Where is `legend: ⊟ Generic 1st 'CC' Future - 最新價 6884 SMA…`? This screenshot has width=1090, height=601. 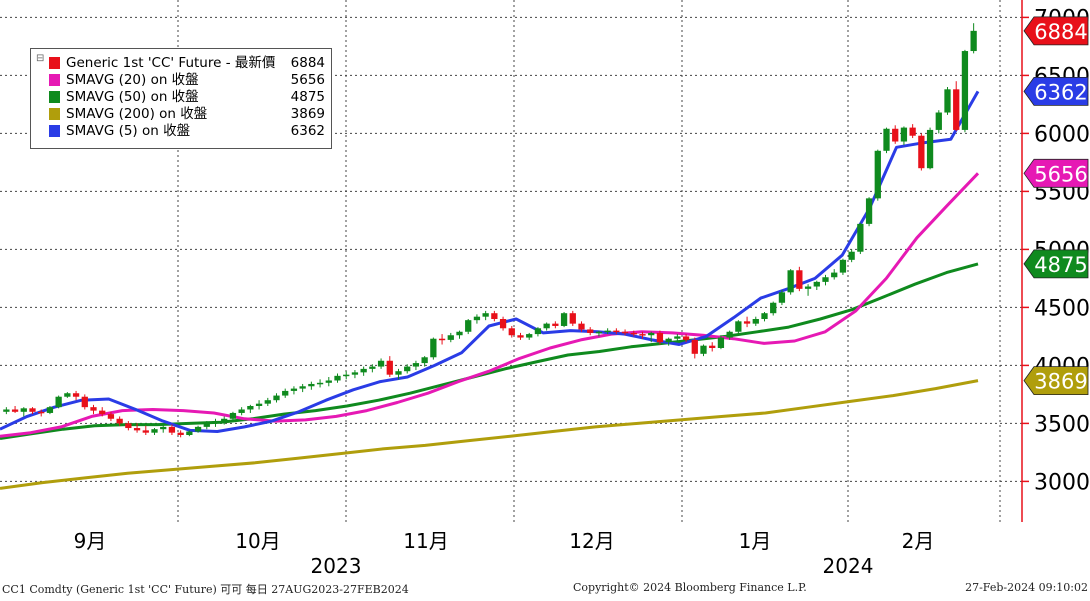
legend: ⊟ Generic 1st 'CC' Future - 最新價 6884 SMA… is located at coordinates (181, 98).